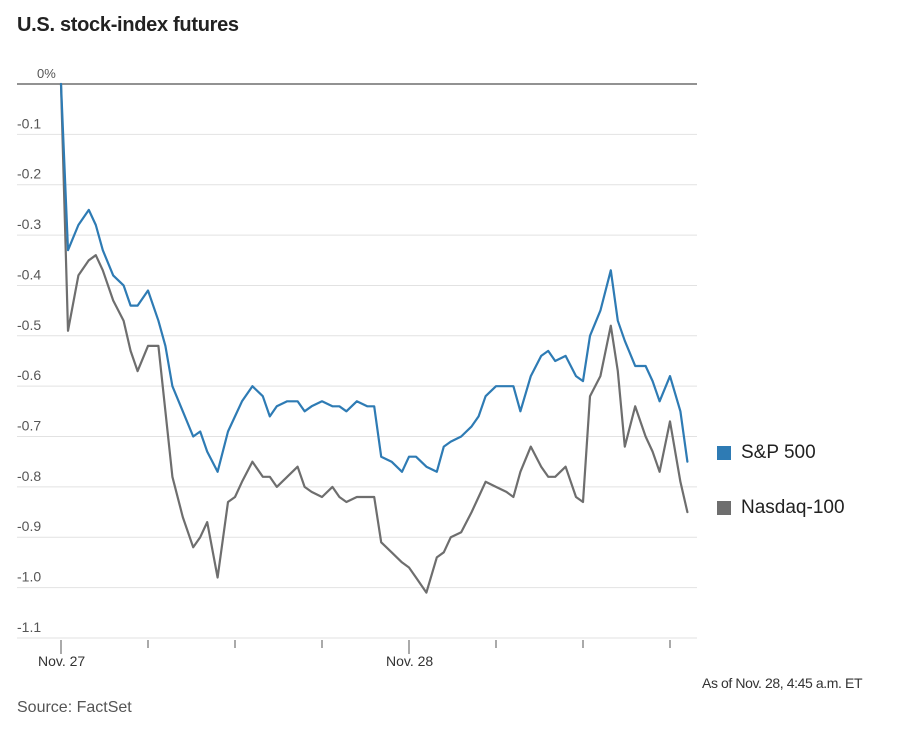  Describe the element at coordinates (29, 325) in the screenshot. I see `y-tick-label: -0.5` at that location.